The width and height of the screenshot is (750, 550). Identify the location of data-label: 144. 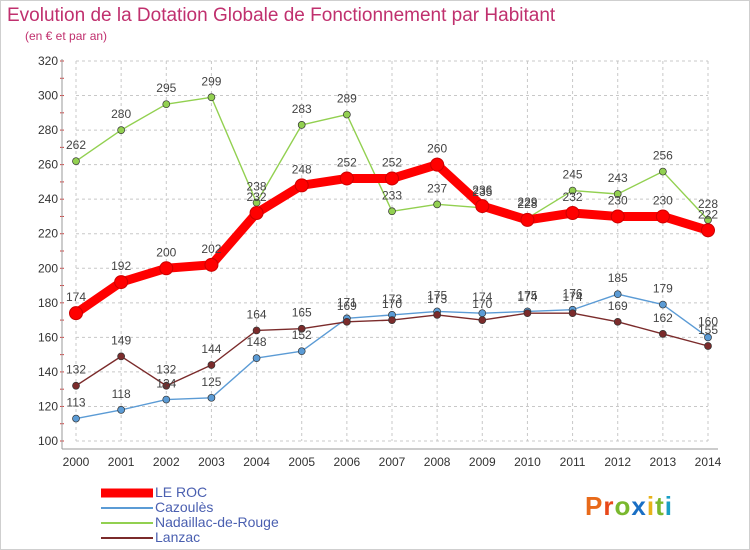
(211, 349).